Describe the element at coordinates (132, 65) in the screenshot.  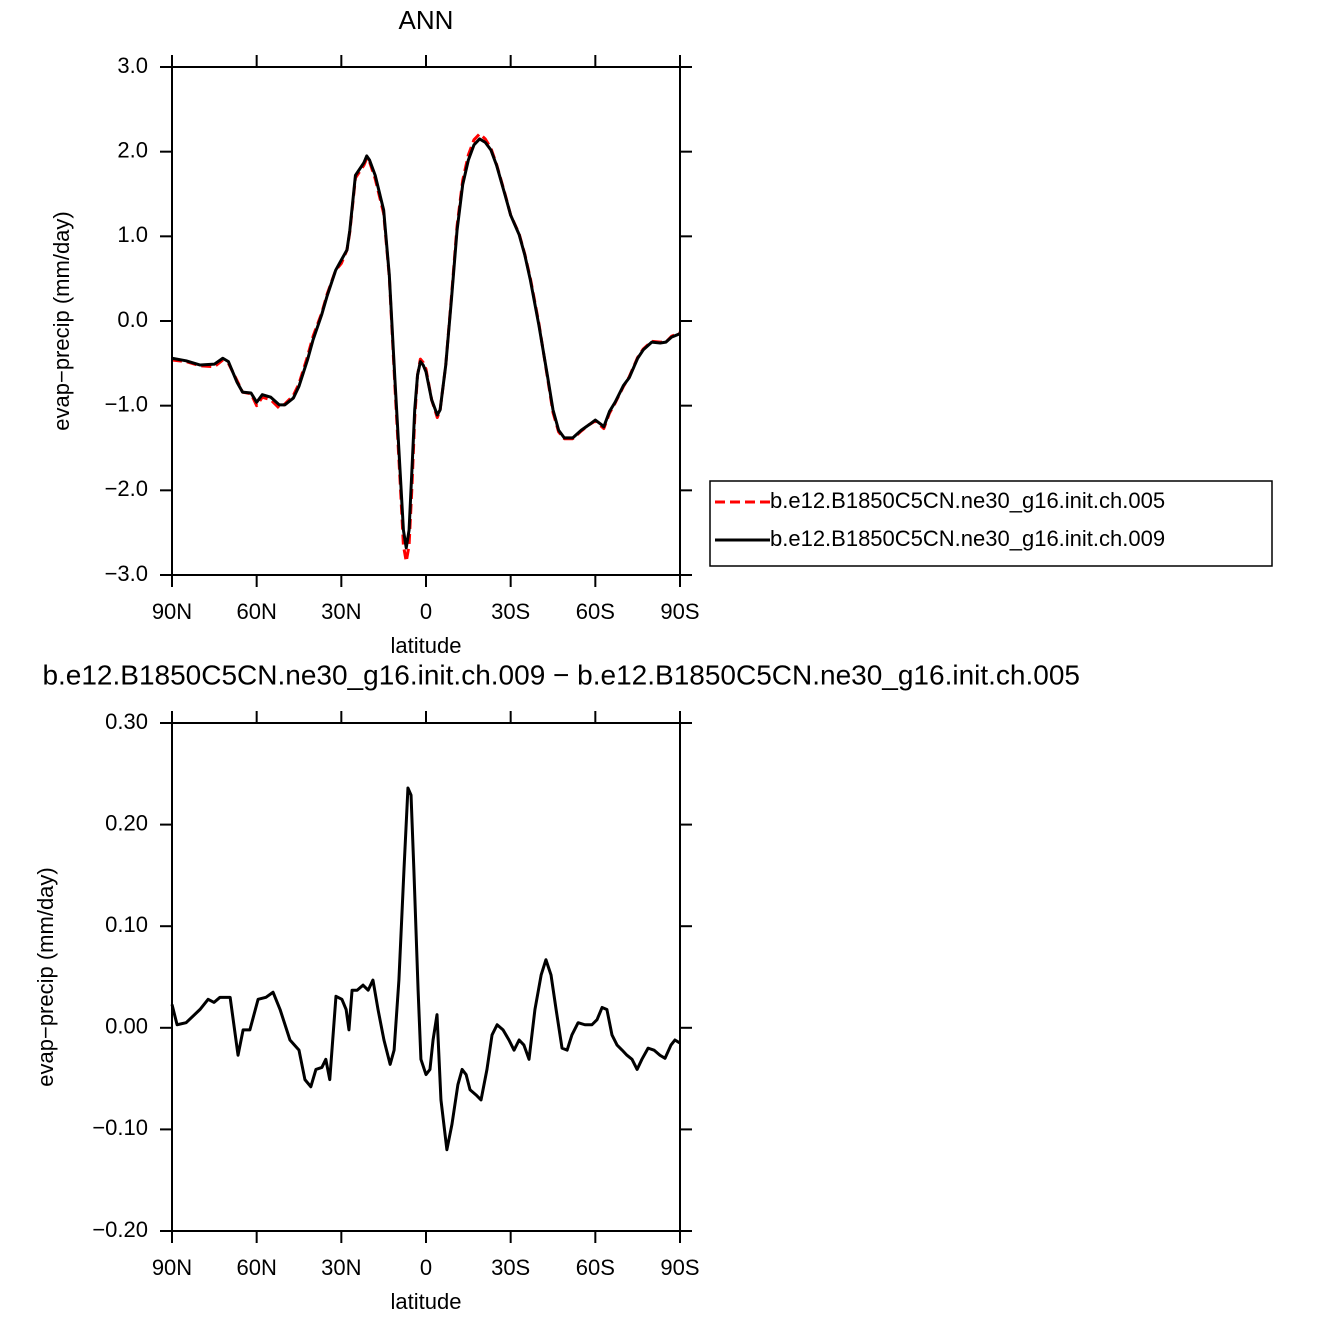
I see `y-tick-label: 3.0` at that location.